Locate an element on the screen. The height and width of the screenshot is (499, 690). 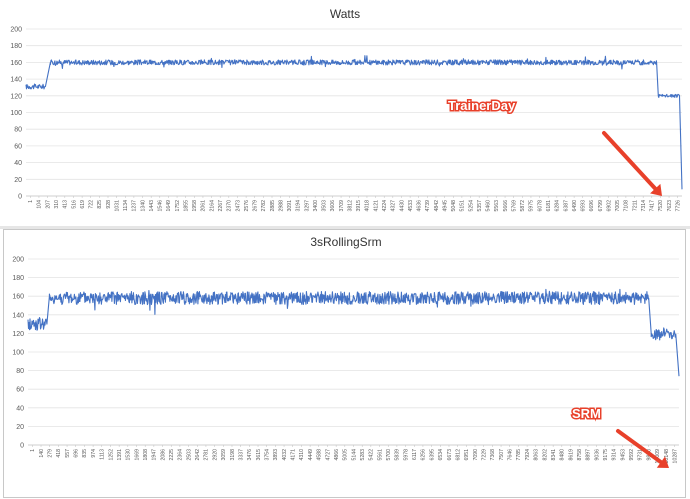
x-tick-label: 5563 is located at coordinates (497, 206).